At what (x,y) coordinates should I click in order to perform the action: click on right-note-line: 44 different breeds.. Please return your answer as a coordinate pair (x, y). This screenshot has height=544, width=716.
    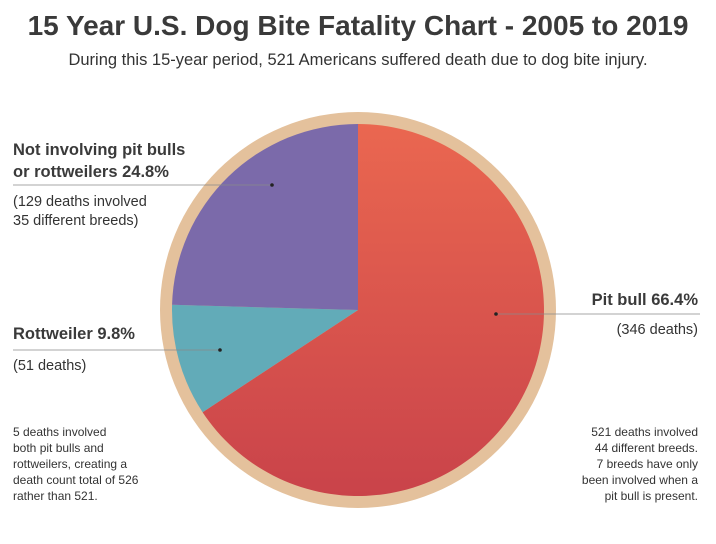
    Looking at the image, I should click on (646, 448).